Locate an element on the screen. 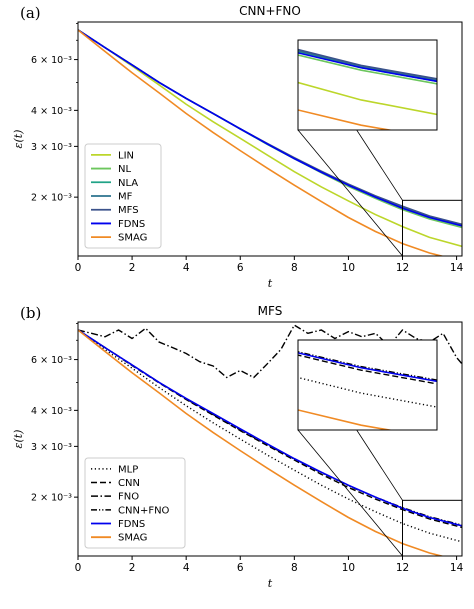 This screenshot has width=474, height=609. legend: MLP CNN FNO CNN+FNO FDNS SMAG is located at coordinates (135, 503).